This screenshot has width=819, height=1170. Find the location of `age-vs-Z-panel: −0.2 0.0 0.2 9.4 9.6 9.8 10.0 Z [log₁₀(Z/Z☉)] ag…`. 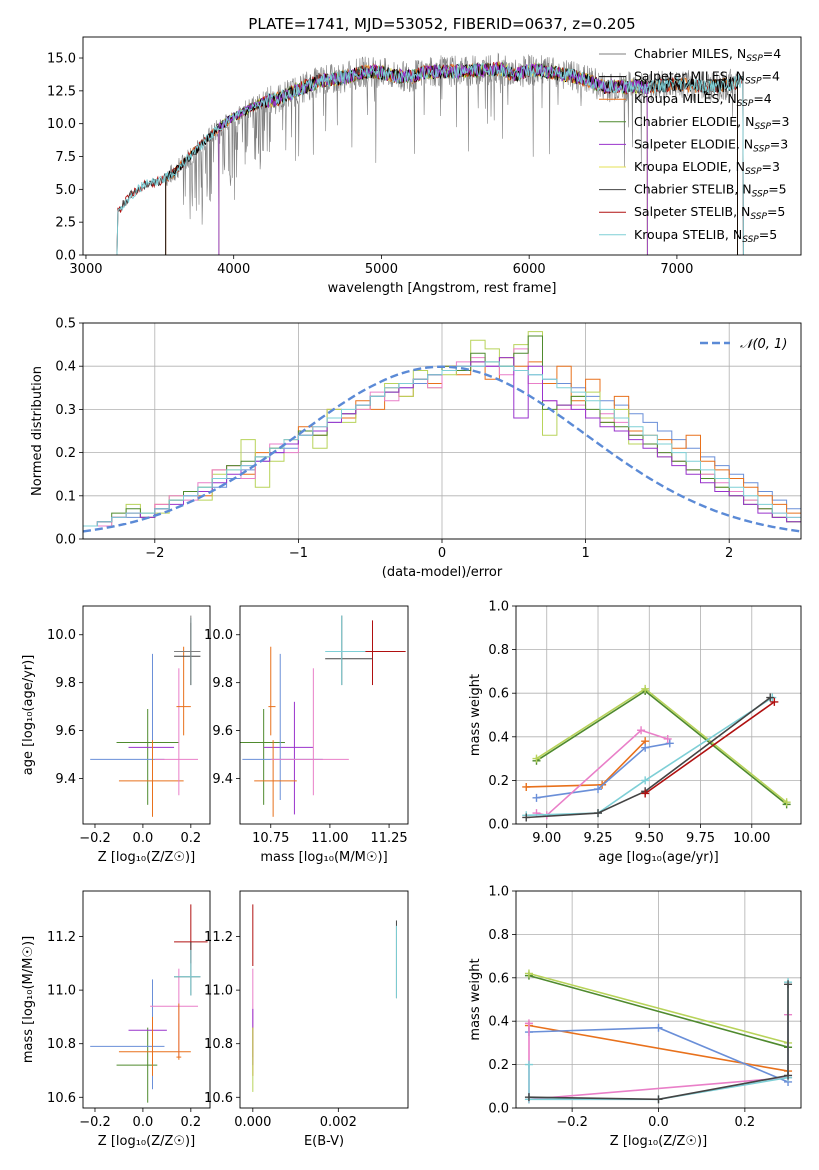

age-vs-Z-panel: −0.2 0.0 0.2 9.4 9.6 9.8 10.0 Z [log₁₀(Z/Z☉)] ag… is located at coordinates (116, 735).